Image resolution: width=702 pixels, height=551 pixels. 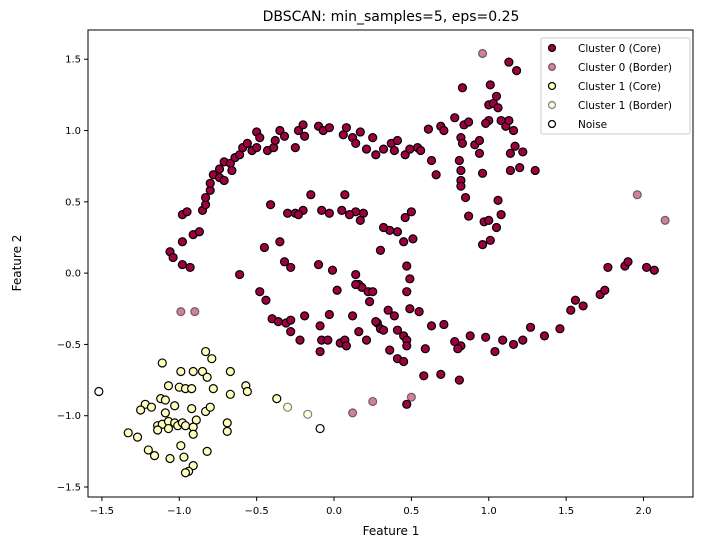 I want to click on y-tick-label: −1.0, so click(x=69, y=416).